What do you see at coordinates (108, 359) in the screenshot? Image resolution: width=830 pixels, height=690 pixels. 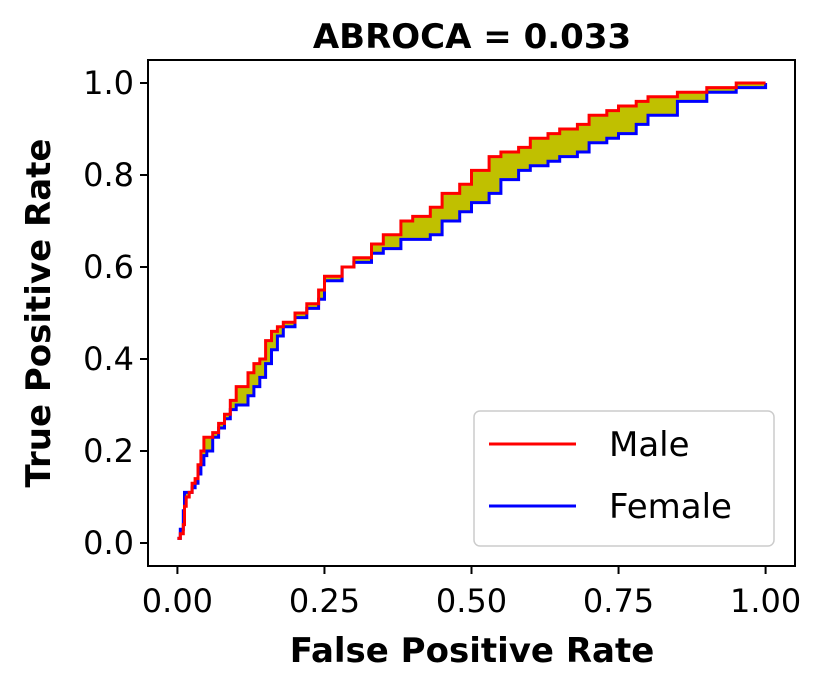 I see `y-tick-label: 0.4` at bounding box center [108, 359].